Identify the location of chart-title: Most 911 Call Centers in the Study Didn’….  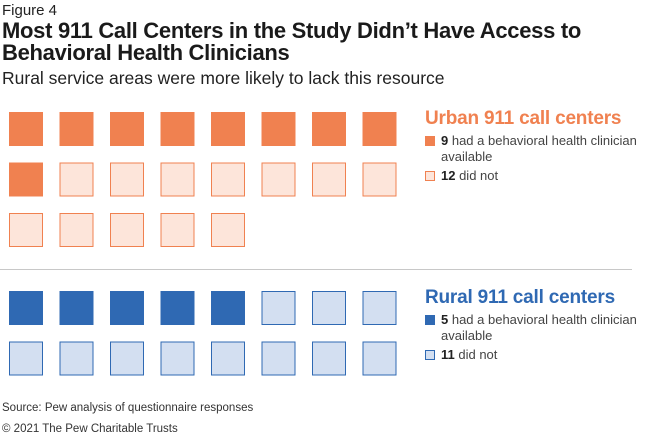
(291, 41).